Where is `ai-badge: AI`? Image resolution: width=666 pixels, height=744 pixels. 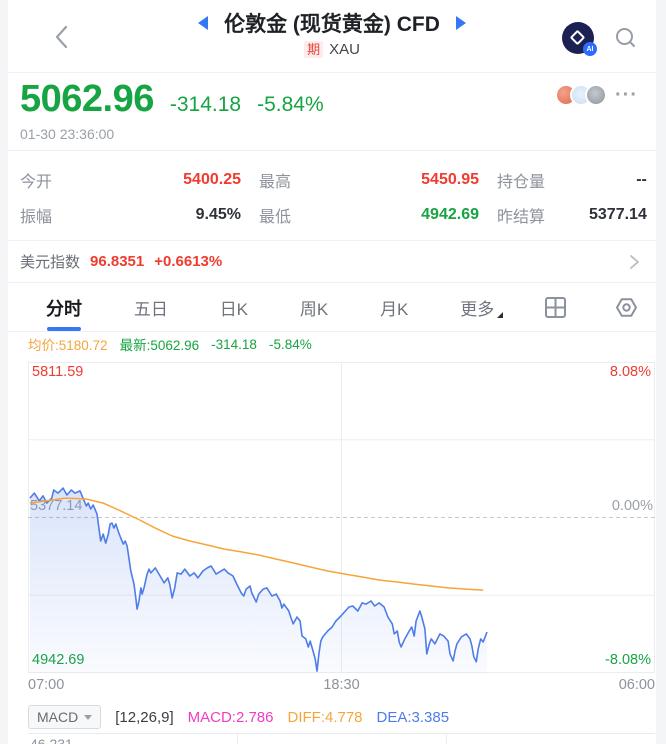
ai-badge: AI is located at coordinates (590, 49).